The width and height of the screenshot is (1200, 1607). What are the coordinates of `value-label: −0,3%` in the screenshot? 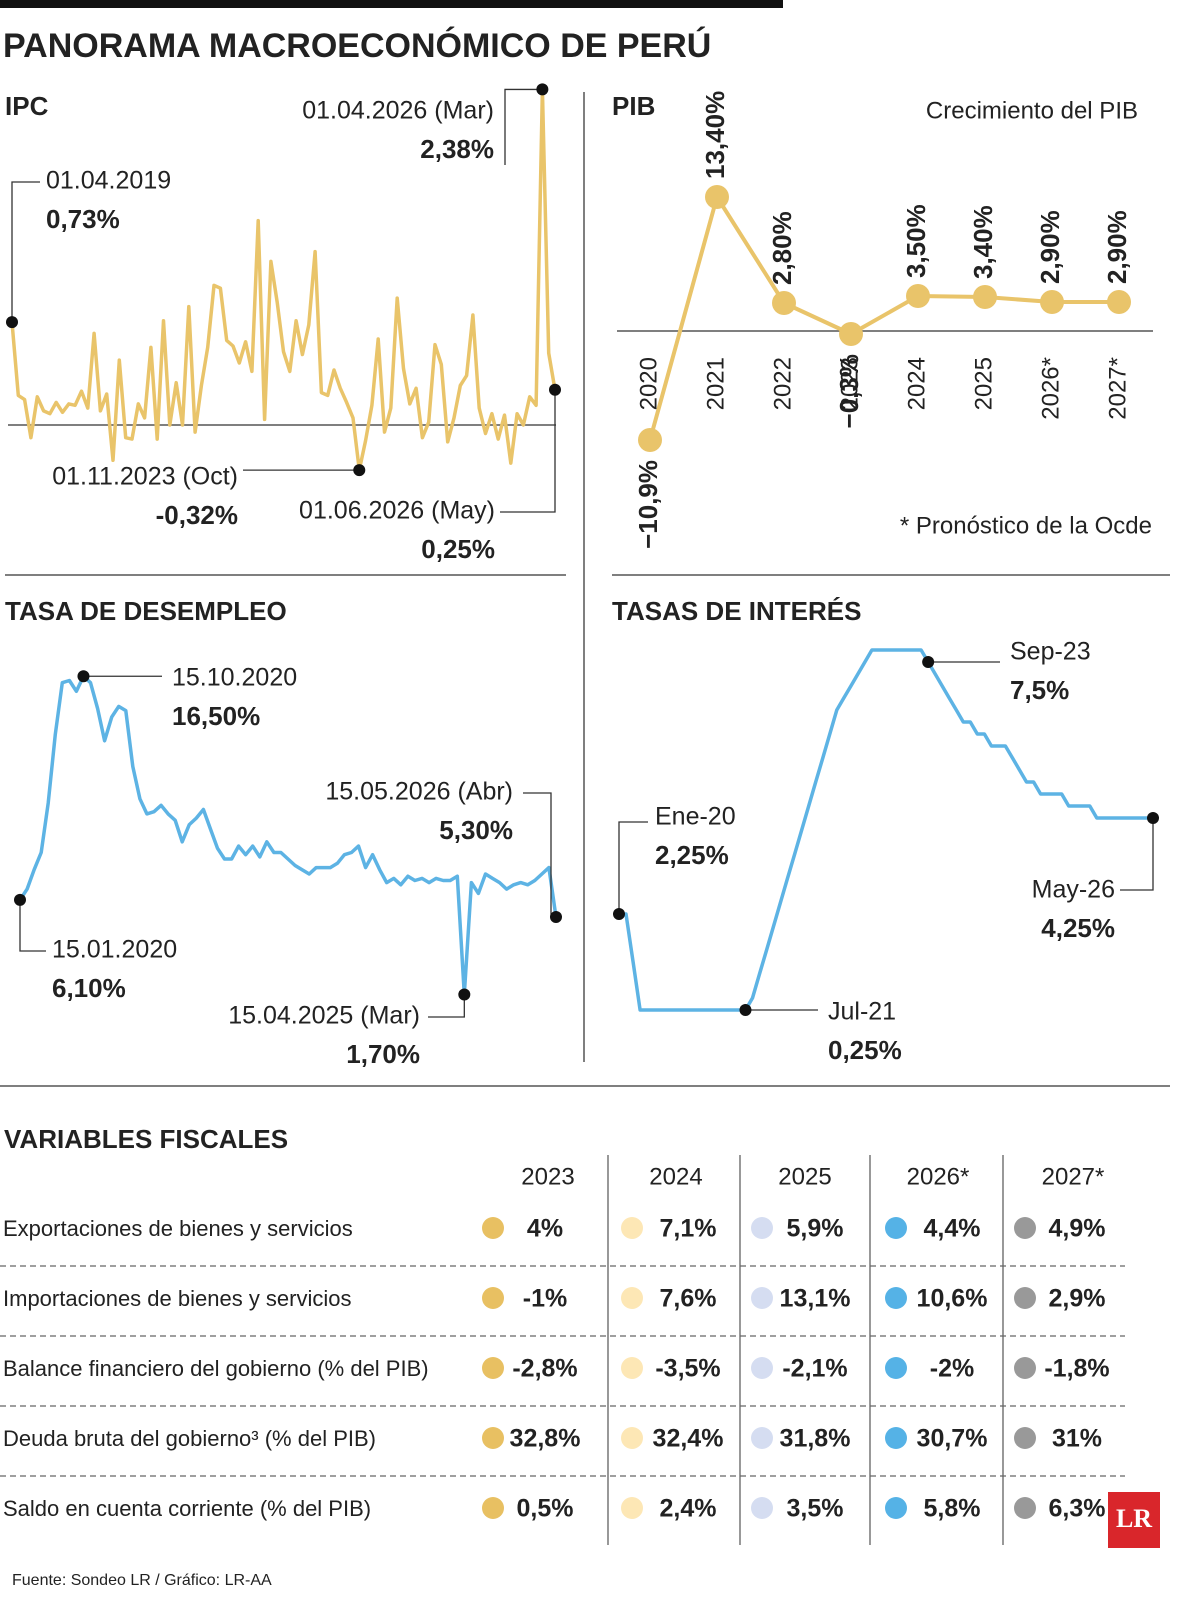 It's located at (849, 391).